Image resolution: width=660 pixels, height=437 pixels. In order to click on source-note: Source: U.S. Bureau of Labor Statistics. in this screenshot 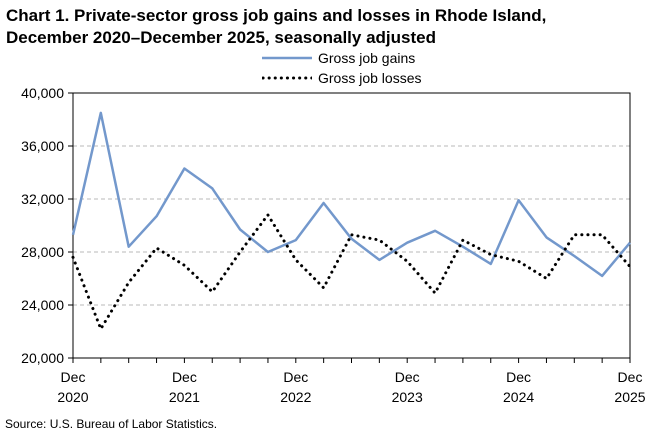, I will do `click(111, 424)`.